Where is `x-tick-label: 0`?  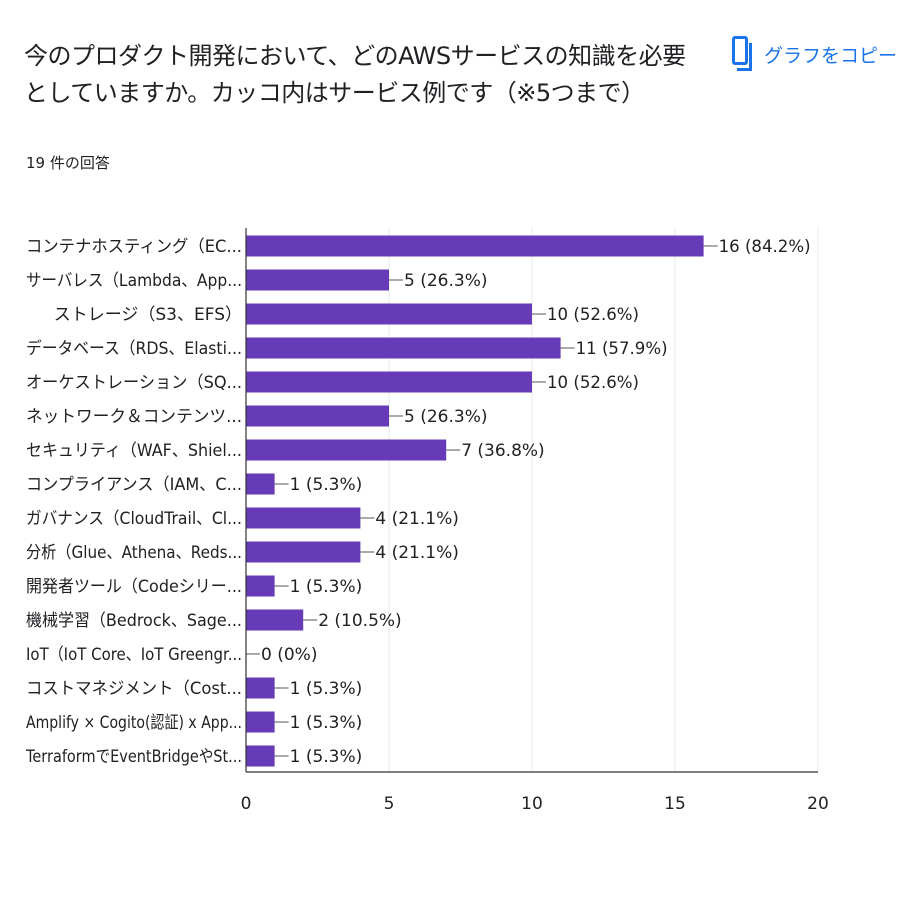
x-tick-label: 0 is located at coordinates (246, 804).